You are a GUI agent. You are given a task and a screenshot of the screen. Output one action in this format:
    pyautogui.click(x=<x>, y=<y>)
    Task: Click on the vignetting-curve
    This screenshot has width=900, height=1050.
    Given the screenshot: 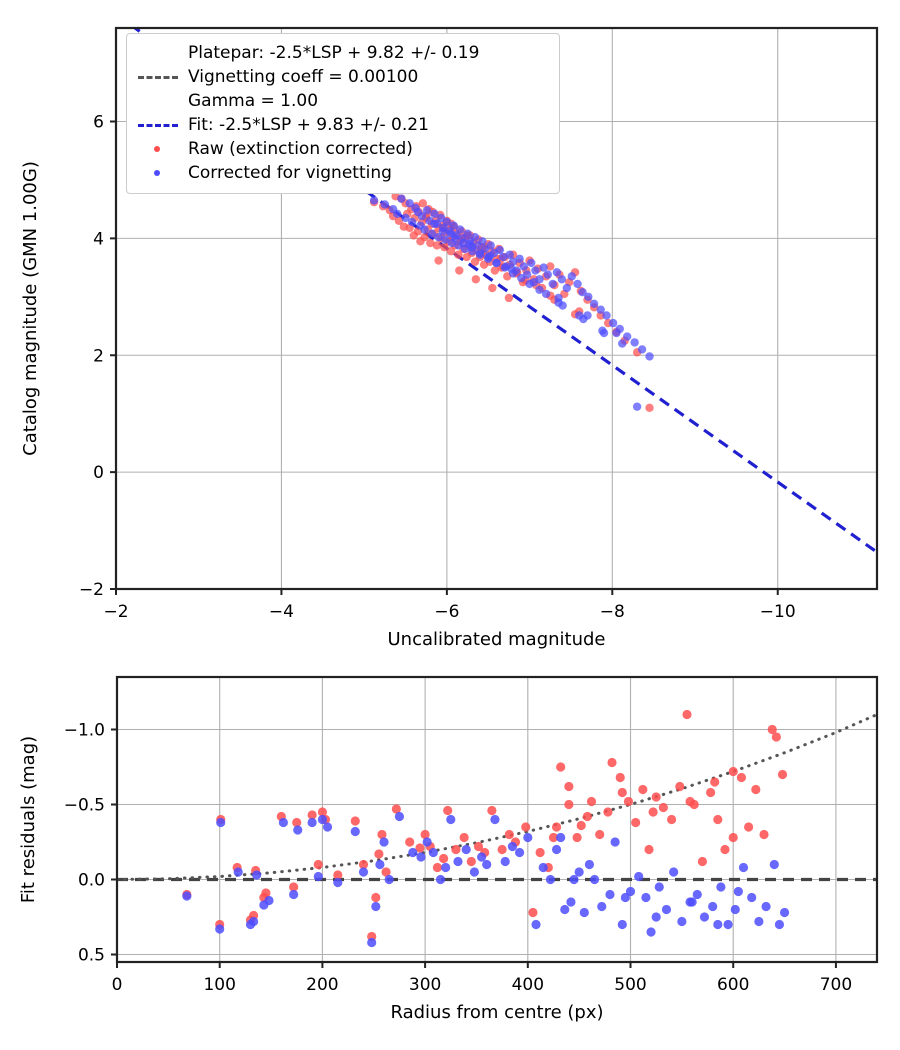 What is the action you would take?
    pyautogui.click(x=497, y=797)
    